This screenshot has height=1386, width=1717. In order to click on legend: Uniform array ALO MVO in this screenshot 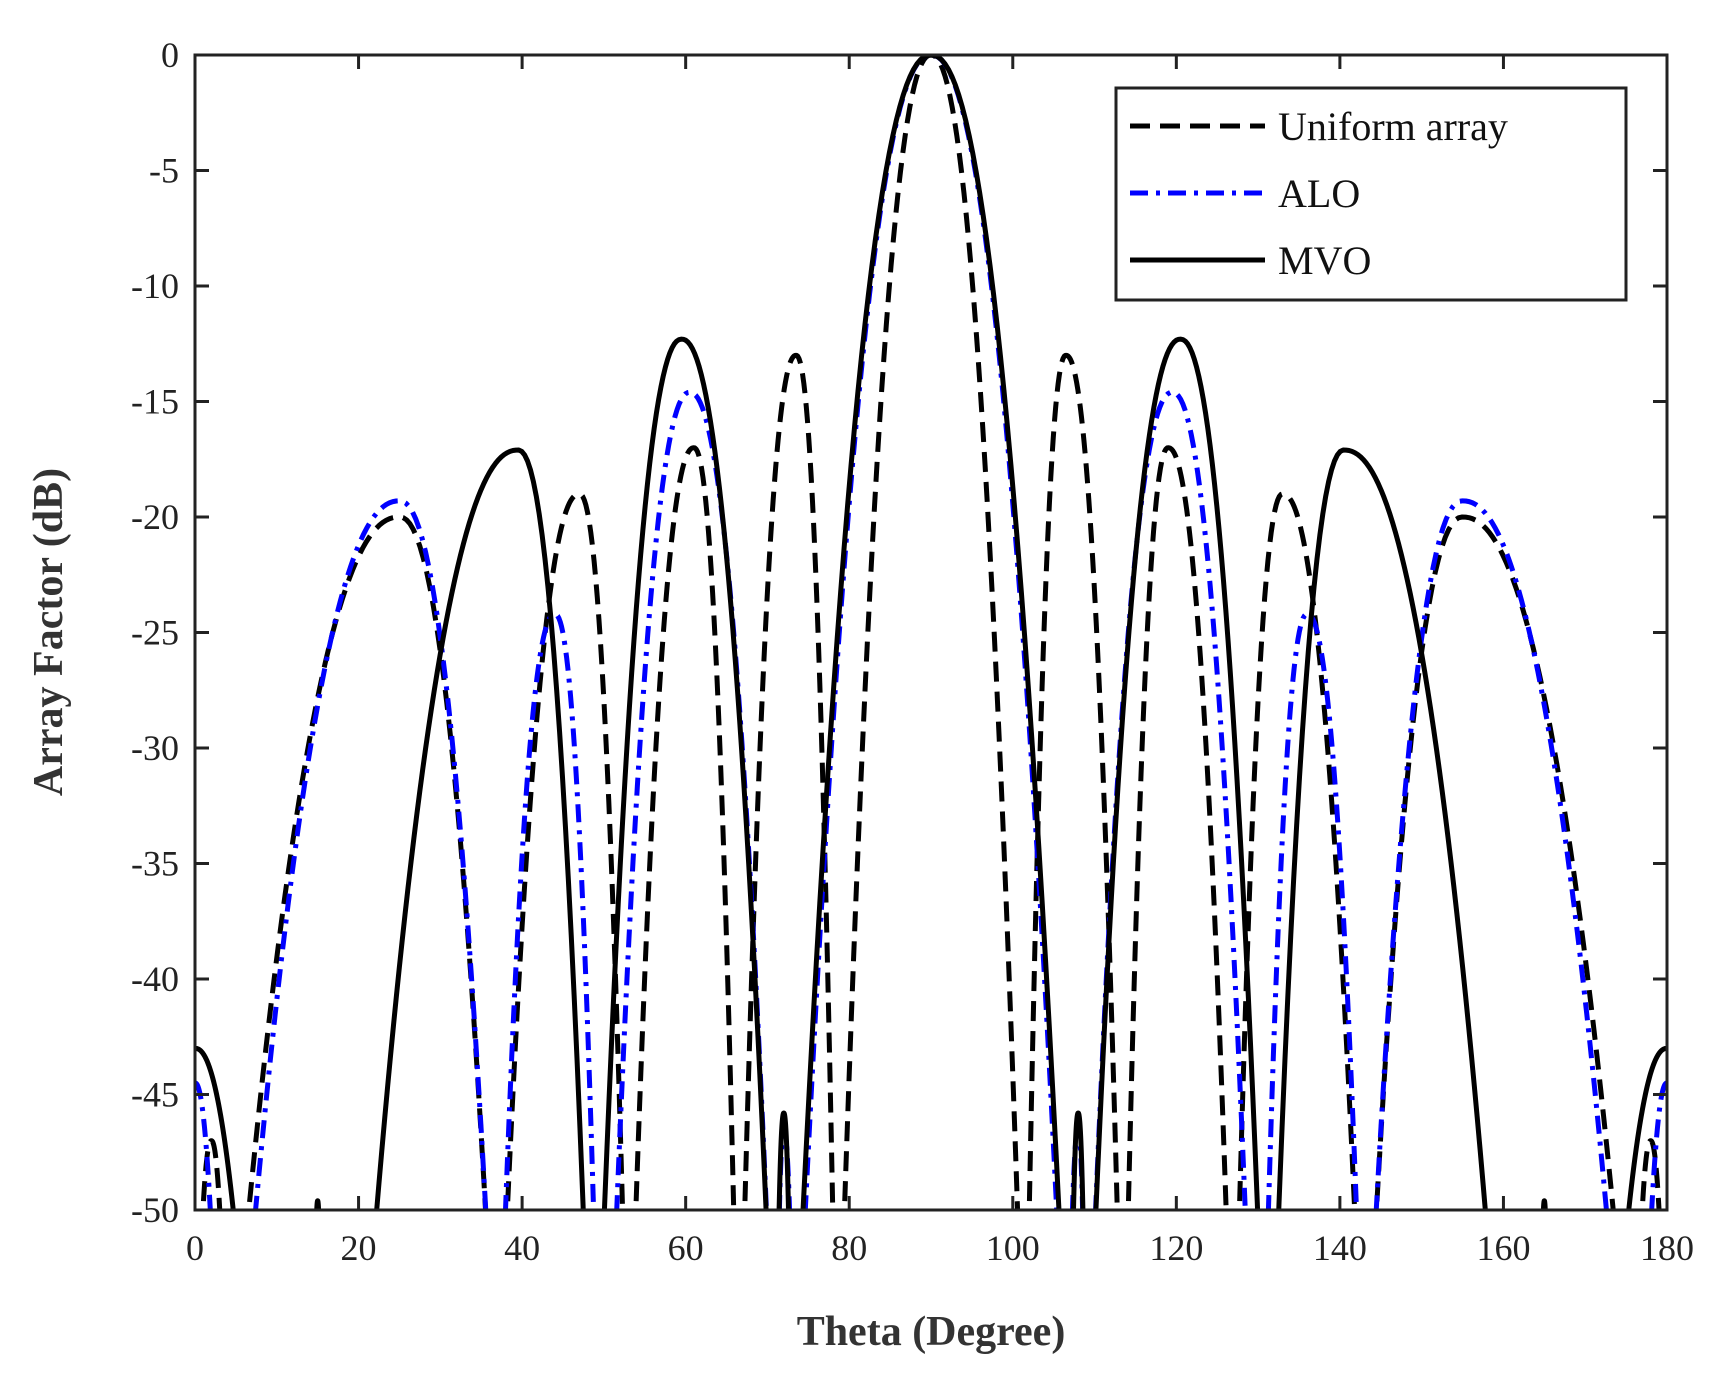, I will do `click(1371, 194)`.